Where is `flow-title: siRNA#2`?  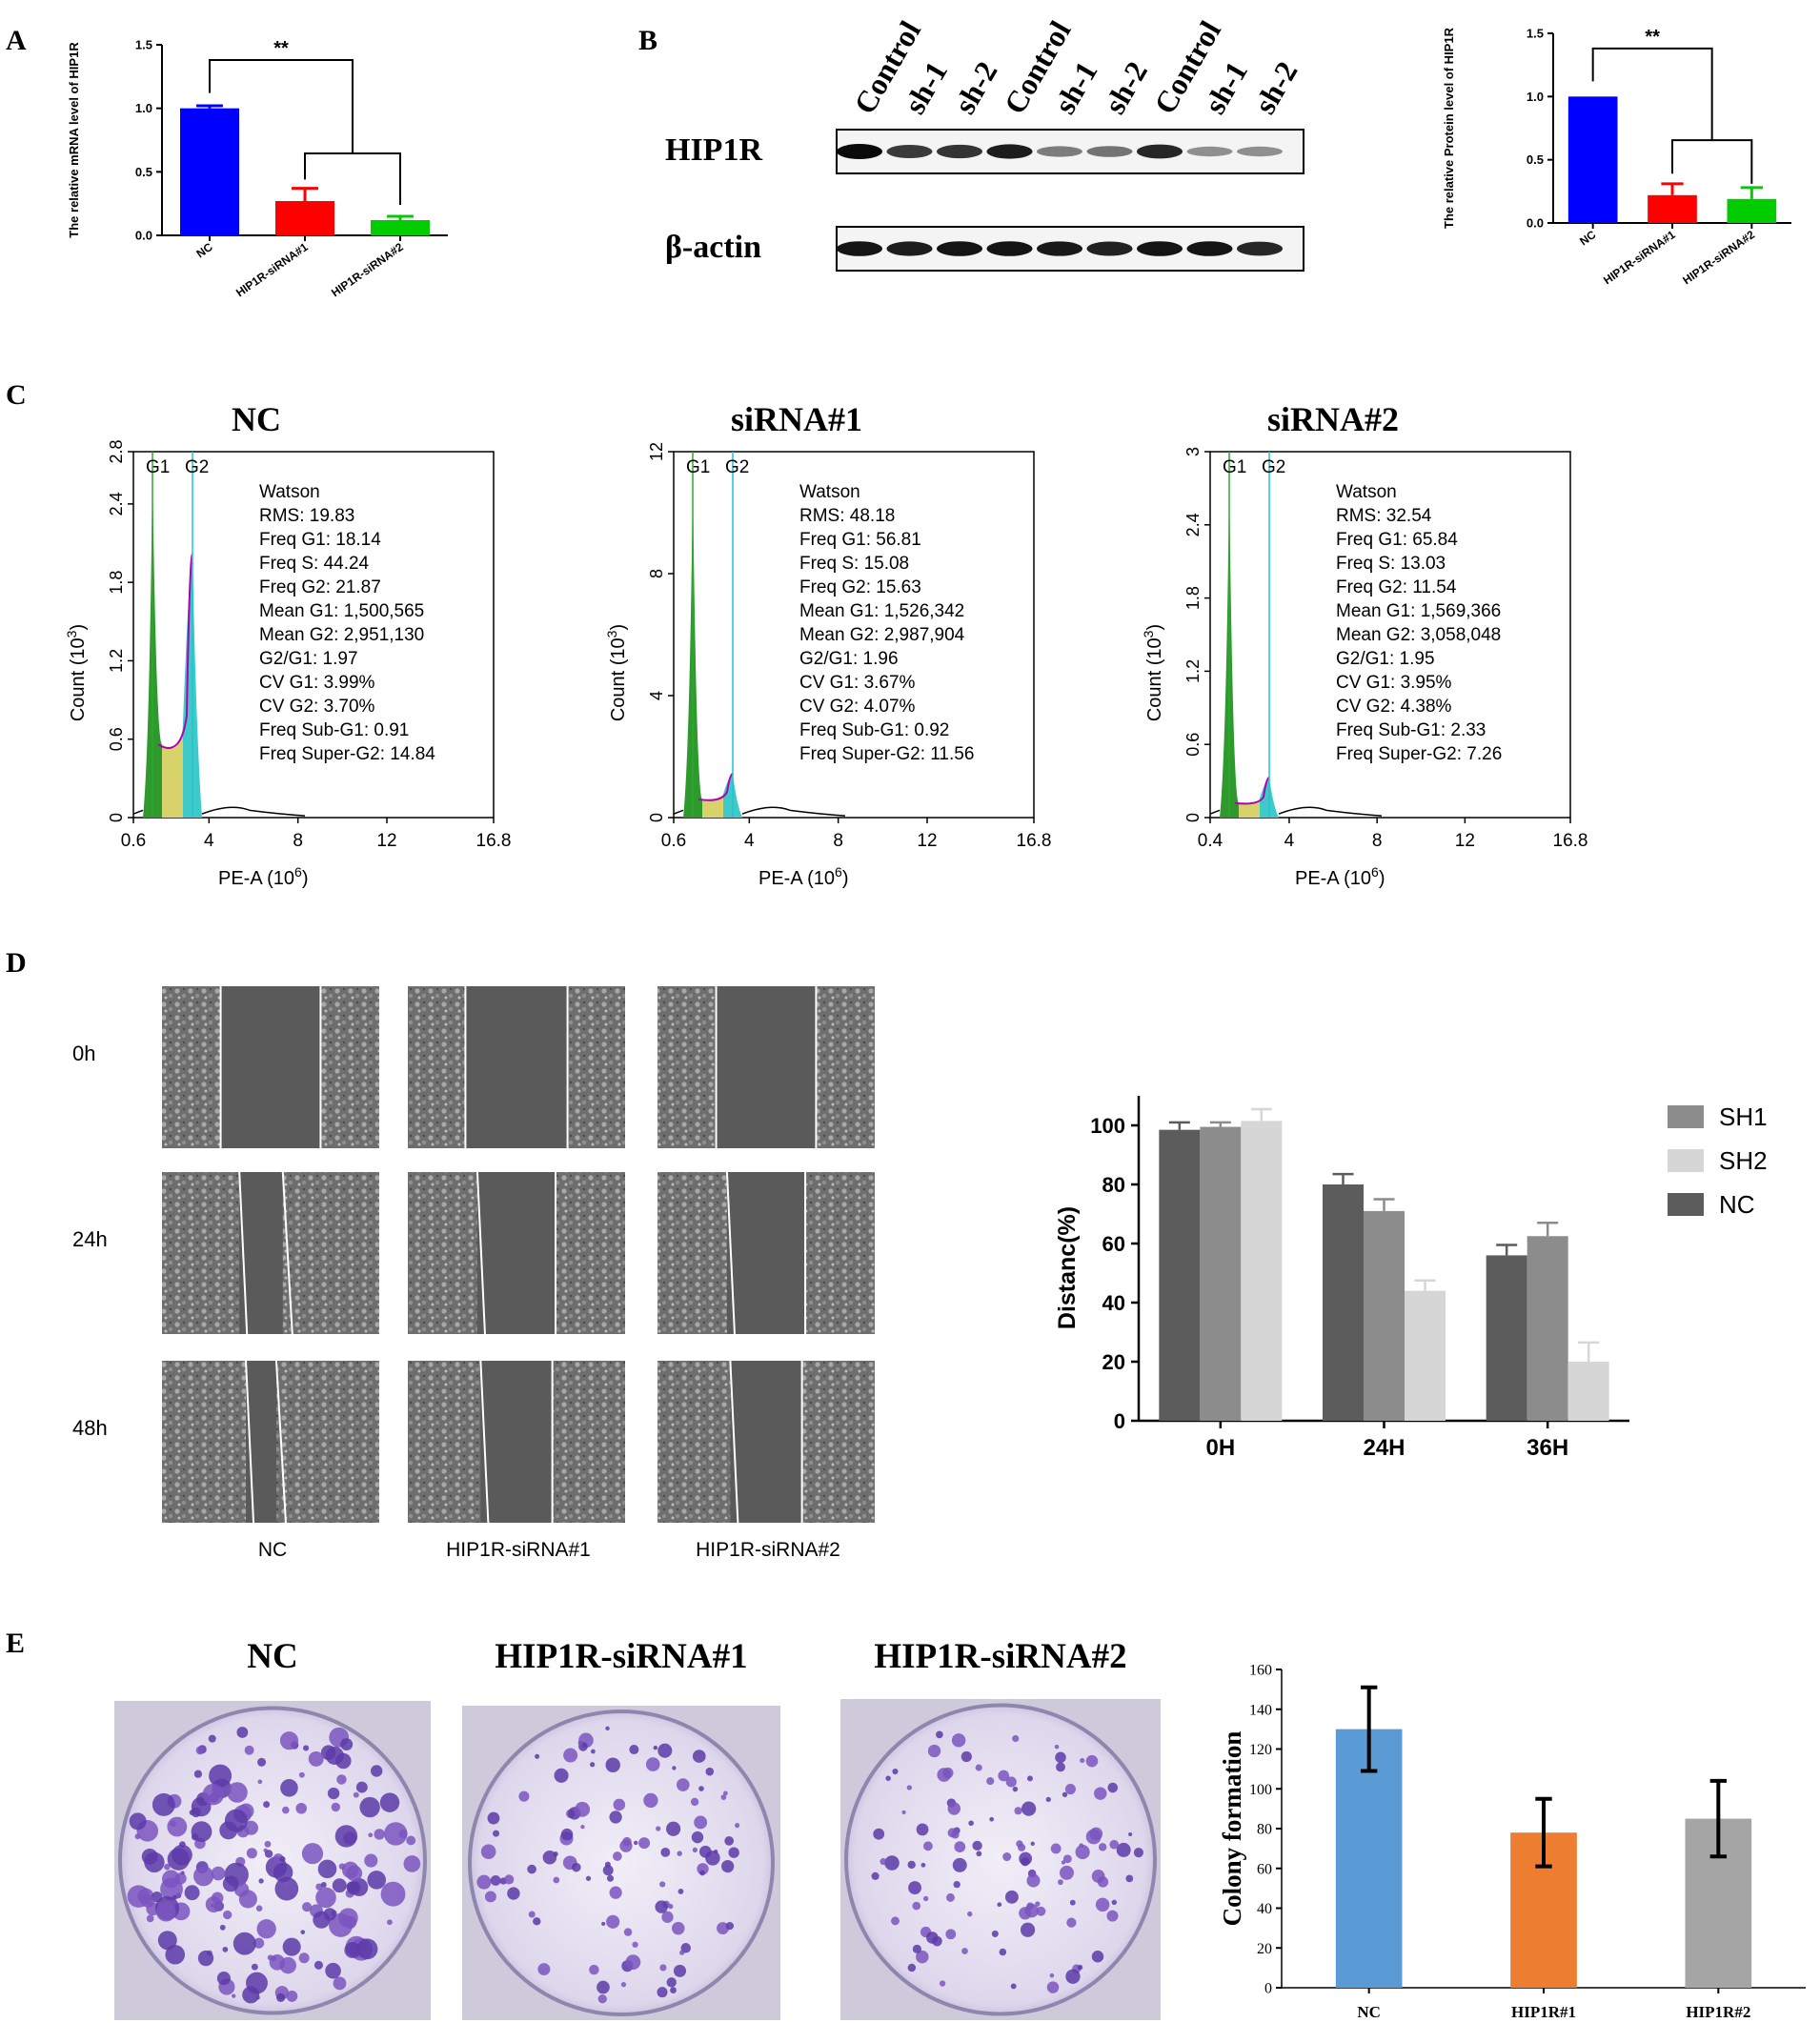
flow-title: siRNA#2 is located at coordinates (1333, 419).